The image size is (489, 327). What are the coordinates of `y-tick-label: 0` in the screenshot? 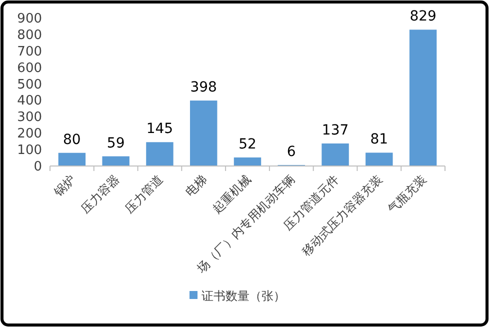 It's located at (38, 167).